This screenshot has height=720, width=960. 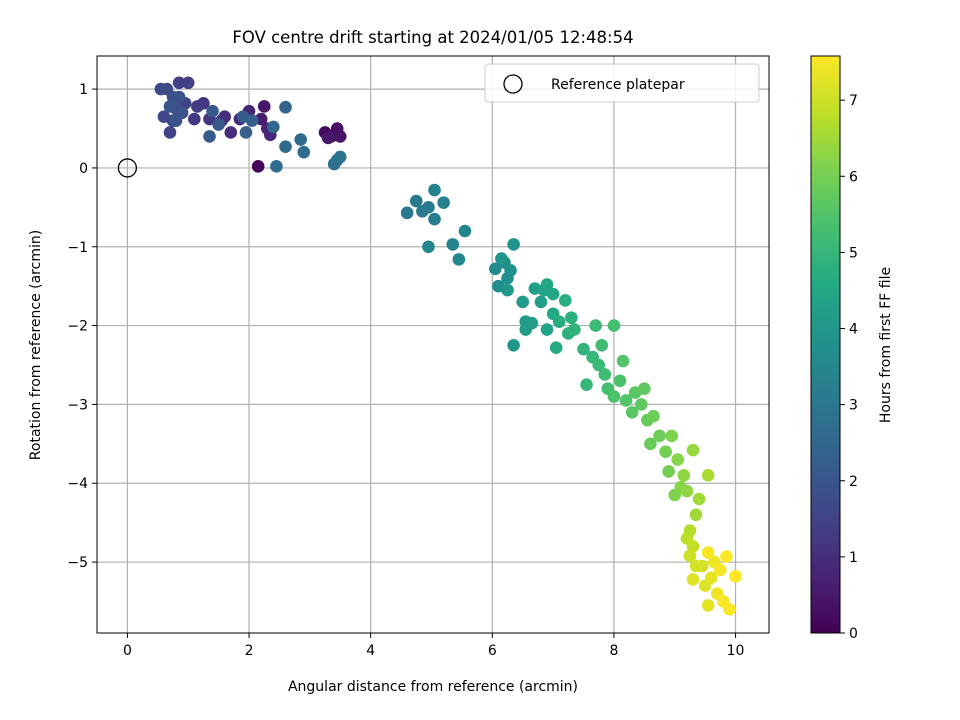 I want to click on legend-label: Reference platepar, so click(x=618, y=85).